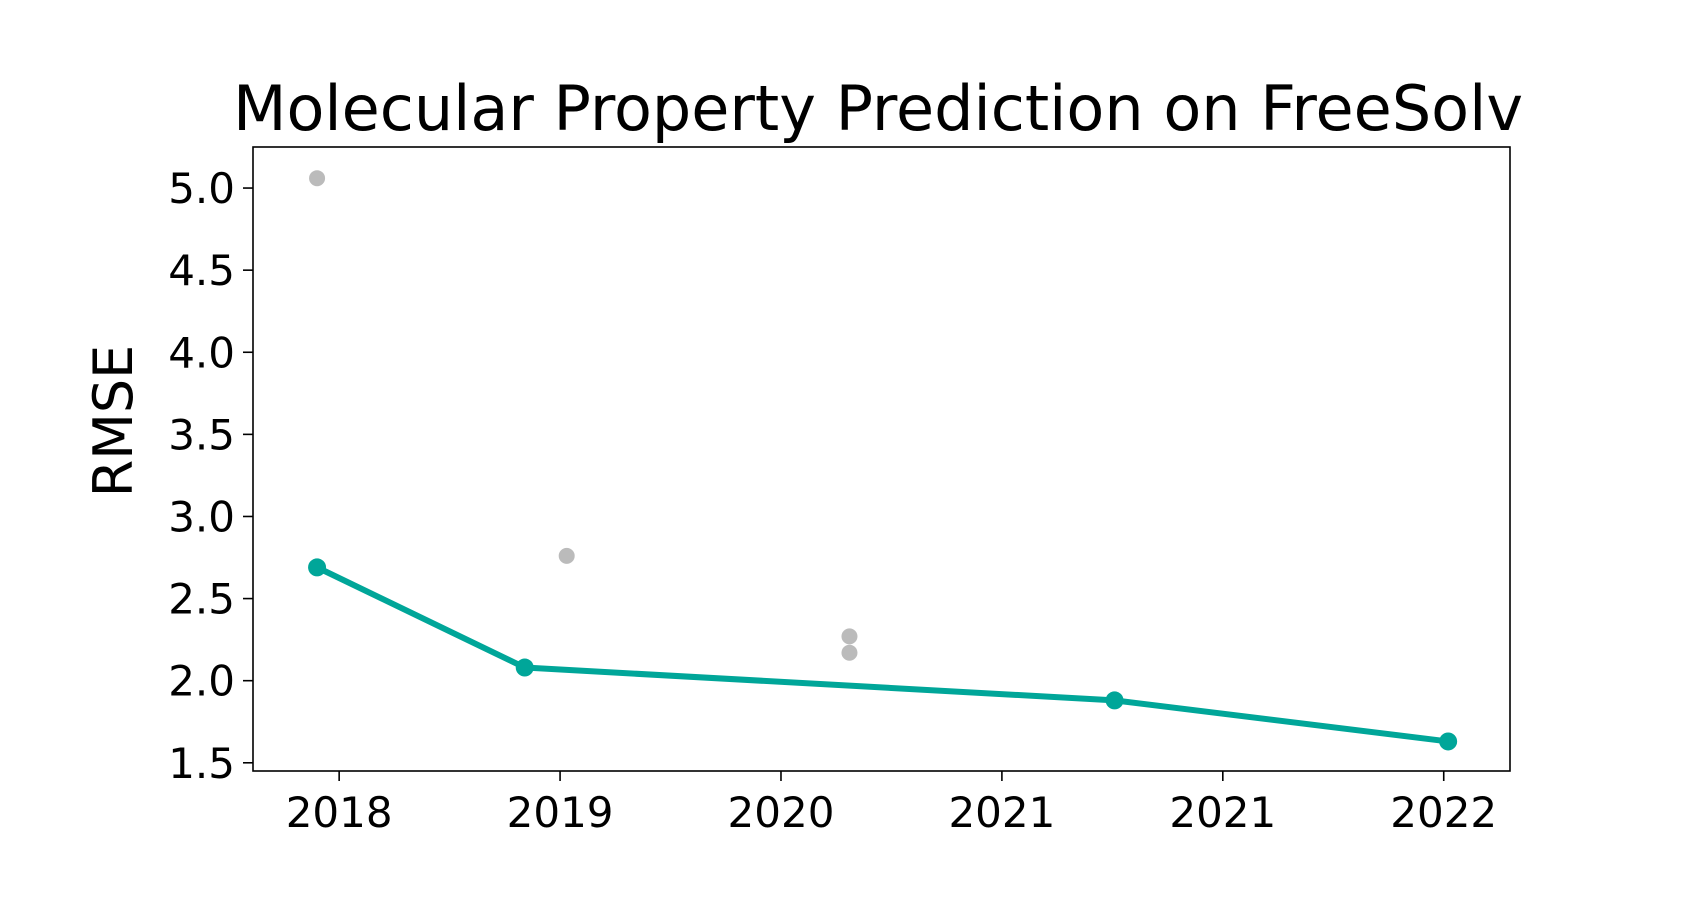  Describe the element at coordinates (1443, 812) in the screenshot. I see `x-tick-label: 2022` at that location.